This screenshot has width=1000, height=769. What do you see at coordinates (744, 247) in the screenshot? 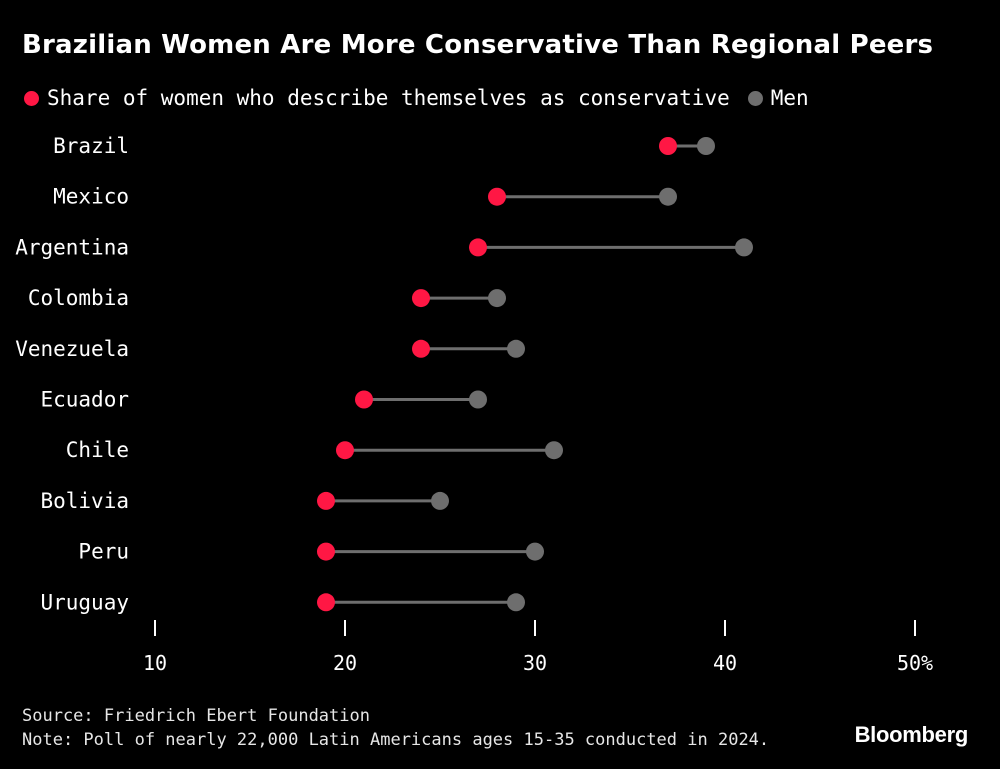
I see `men-point-argentina` at bounding box center [744, 247].